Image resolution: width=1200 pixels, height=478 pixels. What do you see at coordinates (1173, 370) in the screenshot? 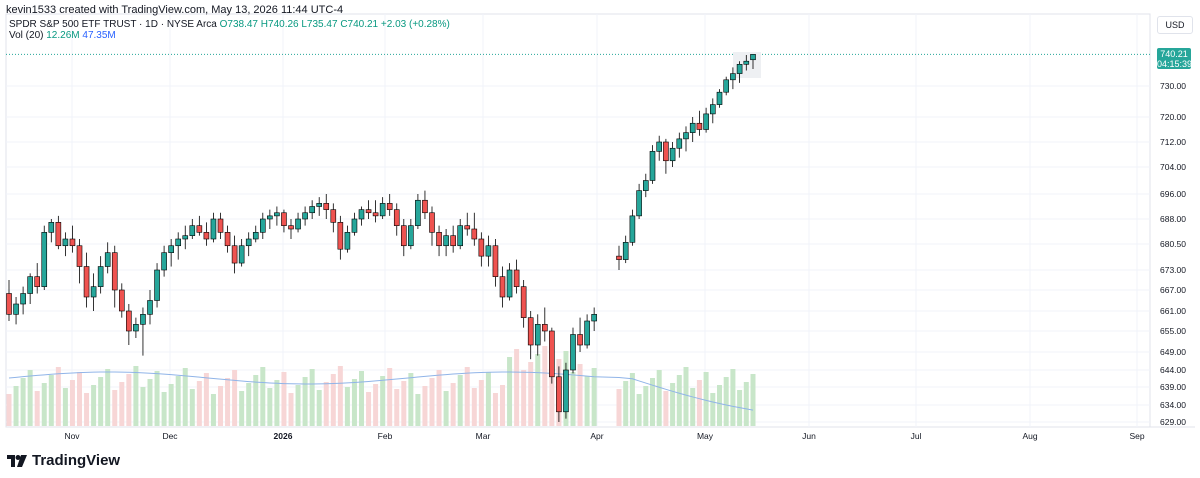
I see `y-tick-label: 644.00` at bounding box center [1173, 370].